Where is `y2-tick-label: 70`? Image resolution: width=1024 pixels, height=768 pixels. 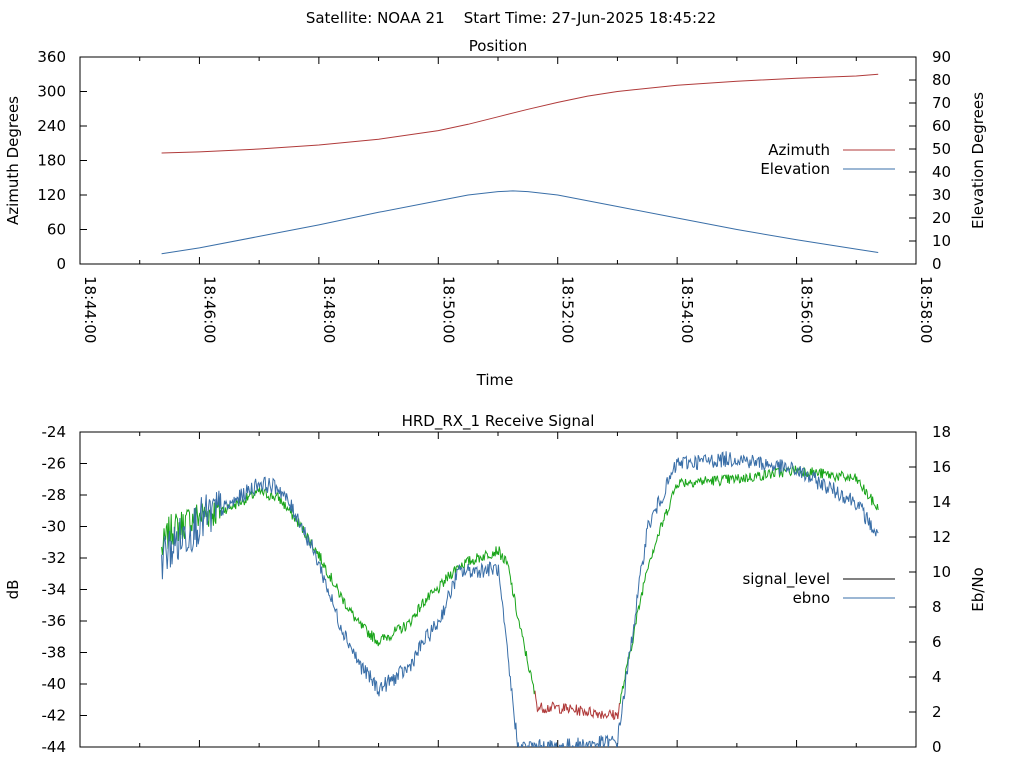 y2-tick-label: 70 is located at coordinates (941, 103).